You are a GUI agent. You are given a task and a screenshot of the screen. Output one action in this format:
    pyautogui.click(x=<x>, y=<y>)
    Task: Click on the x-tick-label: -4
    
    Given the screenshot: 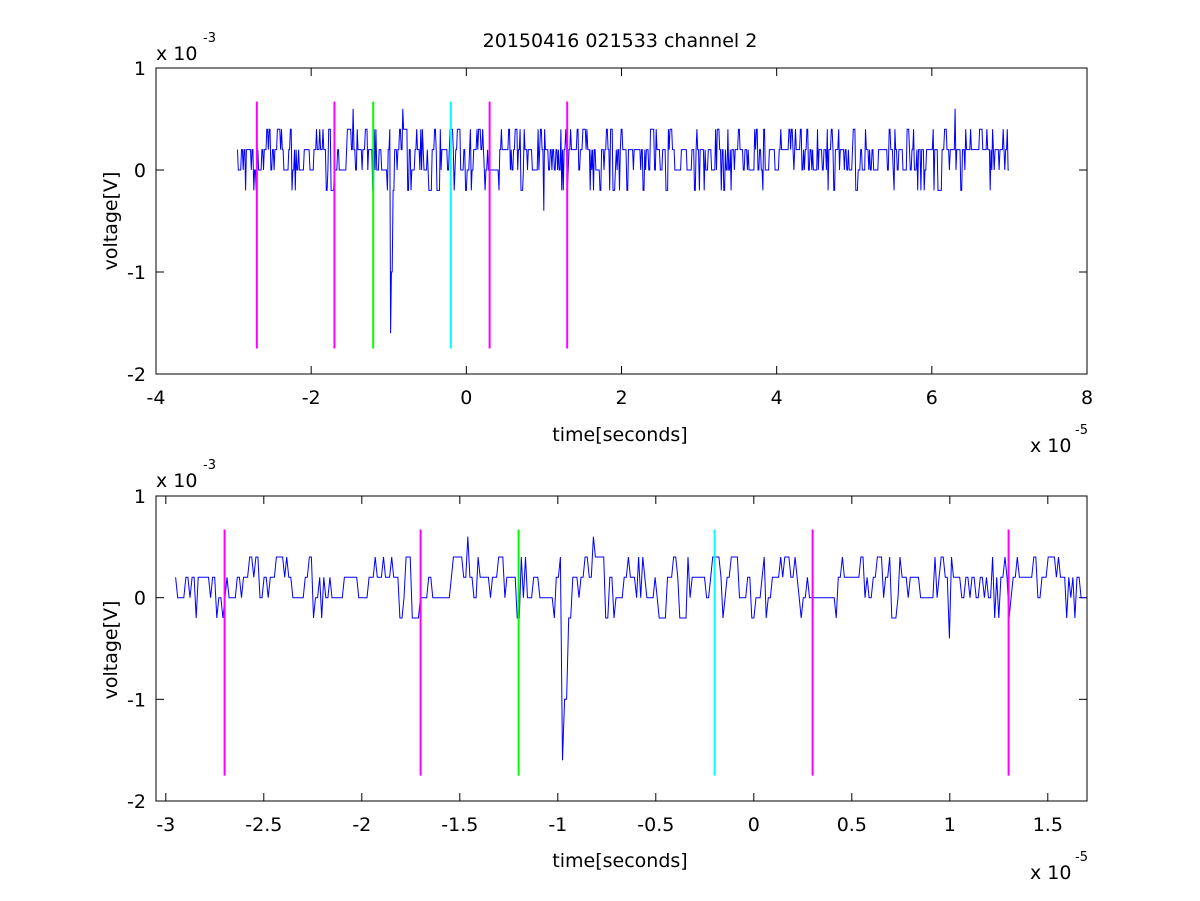 What is the action you would take?
    pyautogui.click(x=156, y=398)
    